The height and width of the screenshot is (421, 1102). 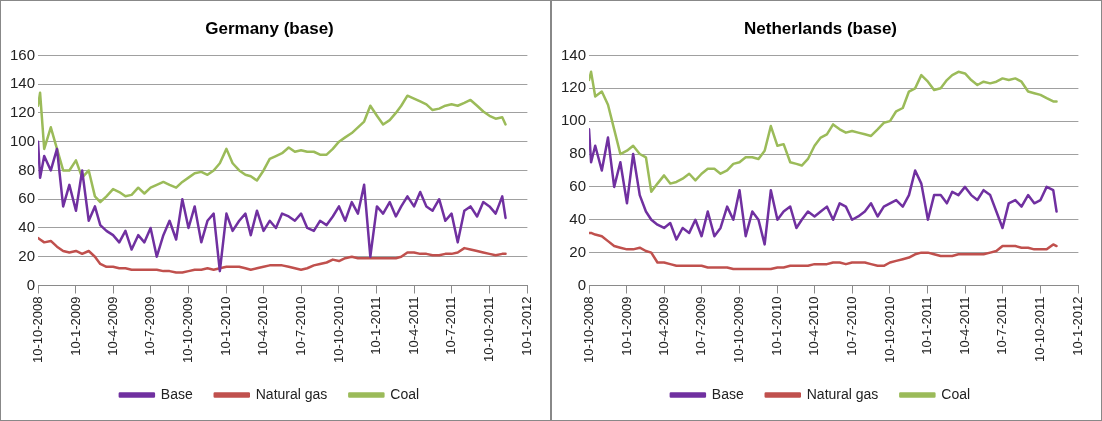 What do you see at coordinates (23, 54) in the screenshot?
I see `y-tick-label: 160` at bounding box center [23, 54].